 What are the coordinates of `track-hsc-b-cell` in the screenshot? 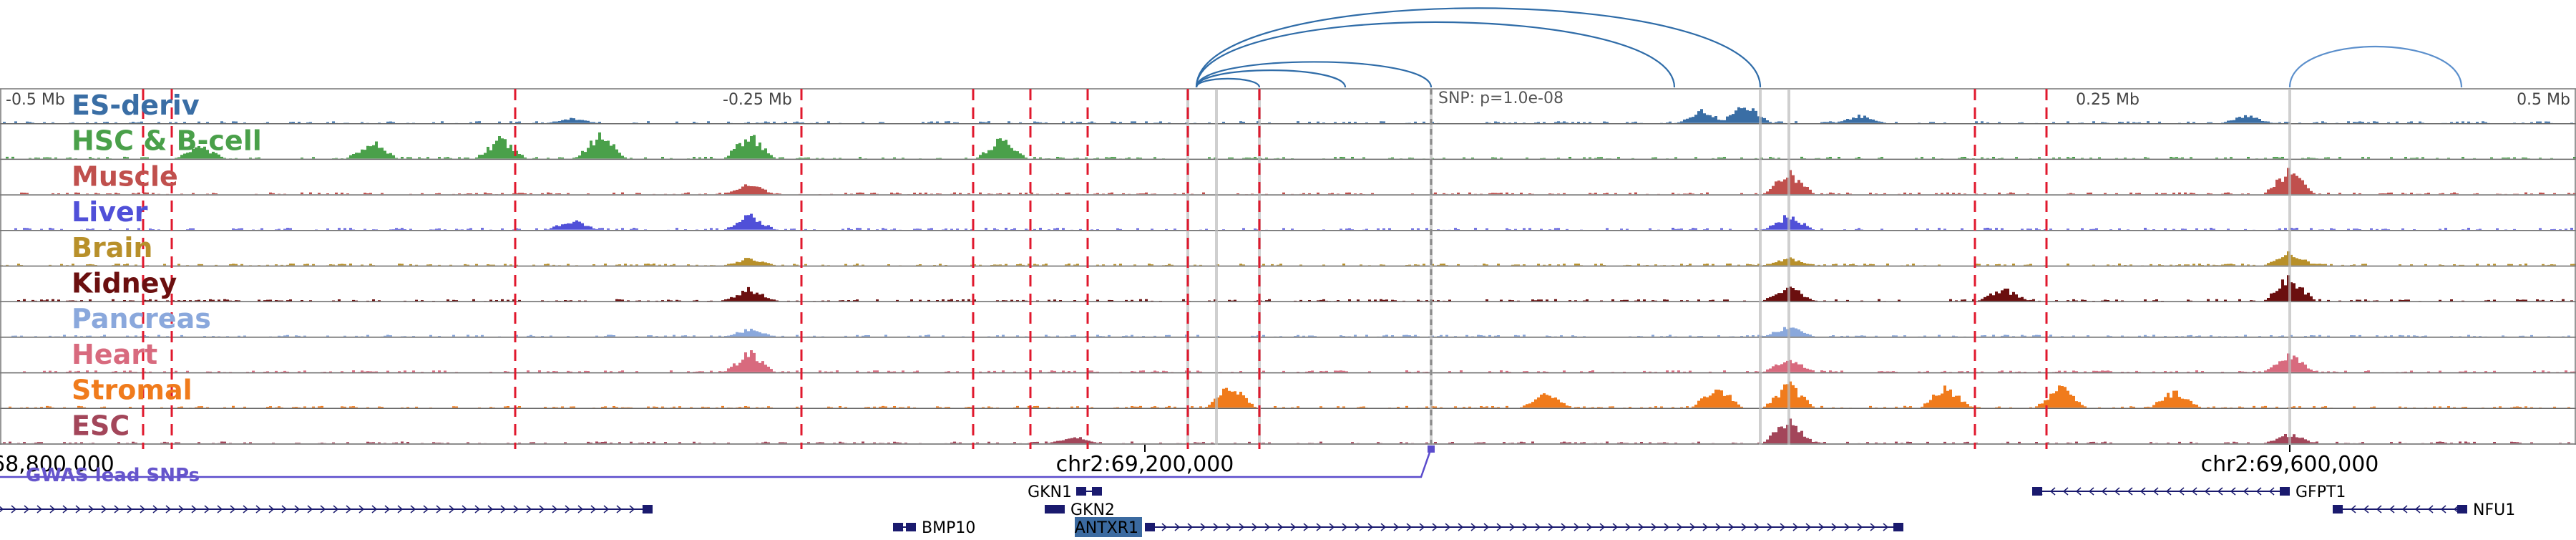 It's located at (1288, 146).